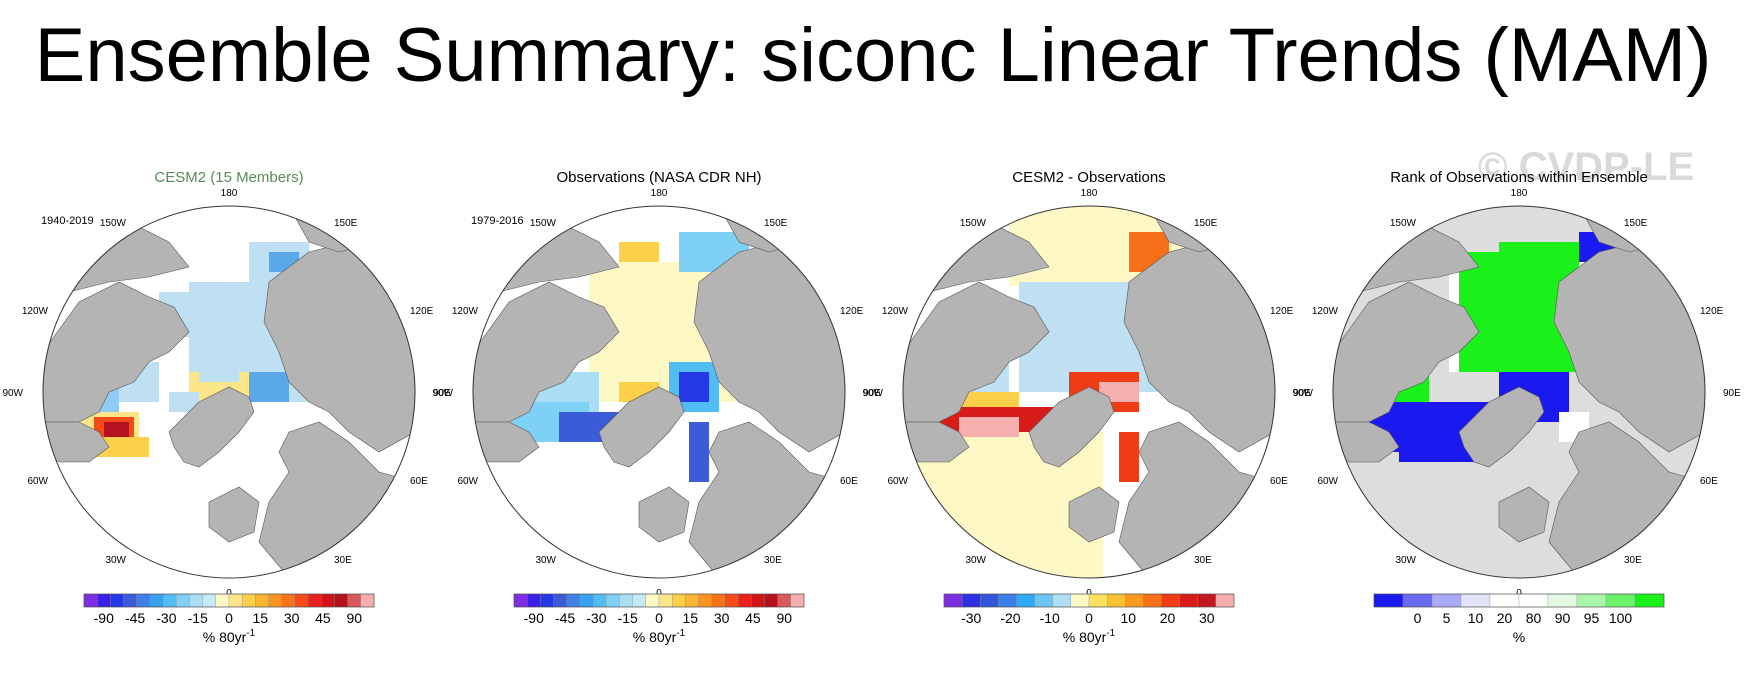  I want to click on colorbar-units-obs: % 80yr-1, so click(659, 636).